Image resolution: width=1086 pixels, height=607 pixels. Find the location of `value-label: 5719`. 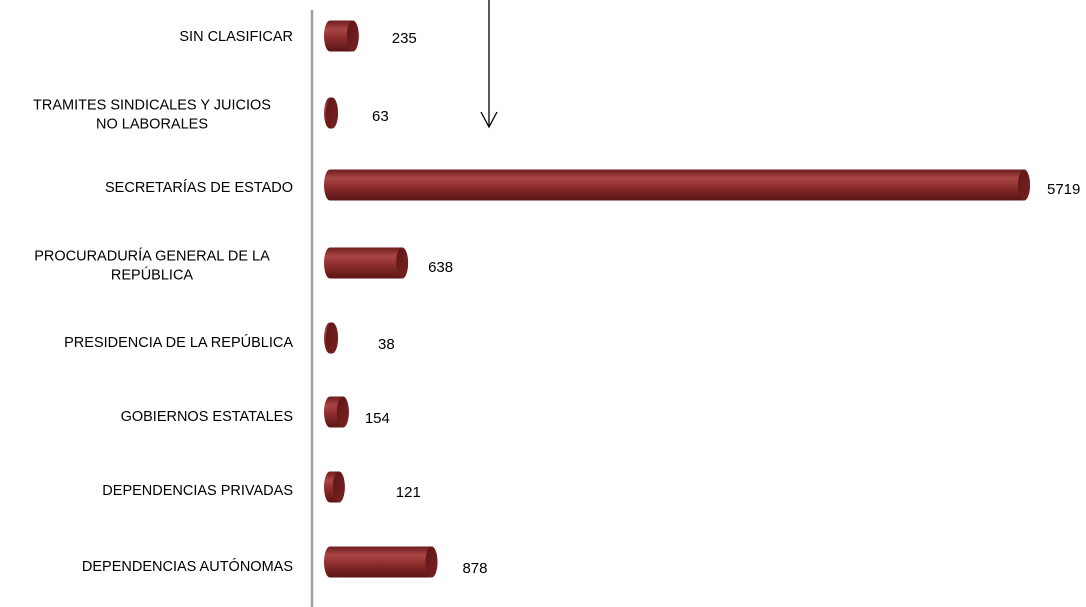

value-label: 5719 is located at coordinates (1063, 189).